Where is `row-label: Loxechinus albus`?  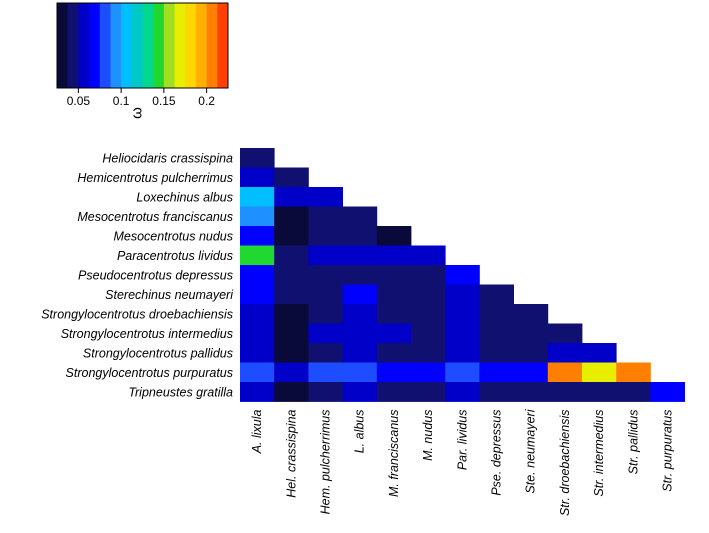
row-label: Loxechinus albus is located at coordinates (184, 197).